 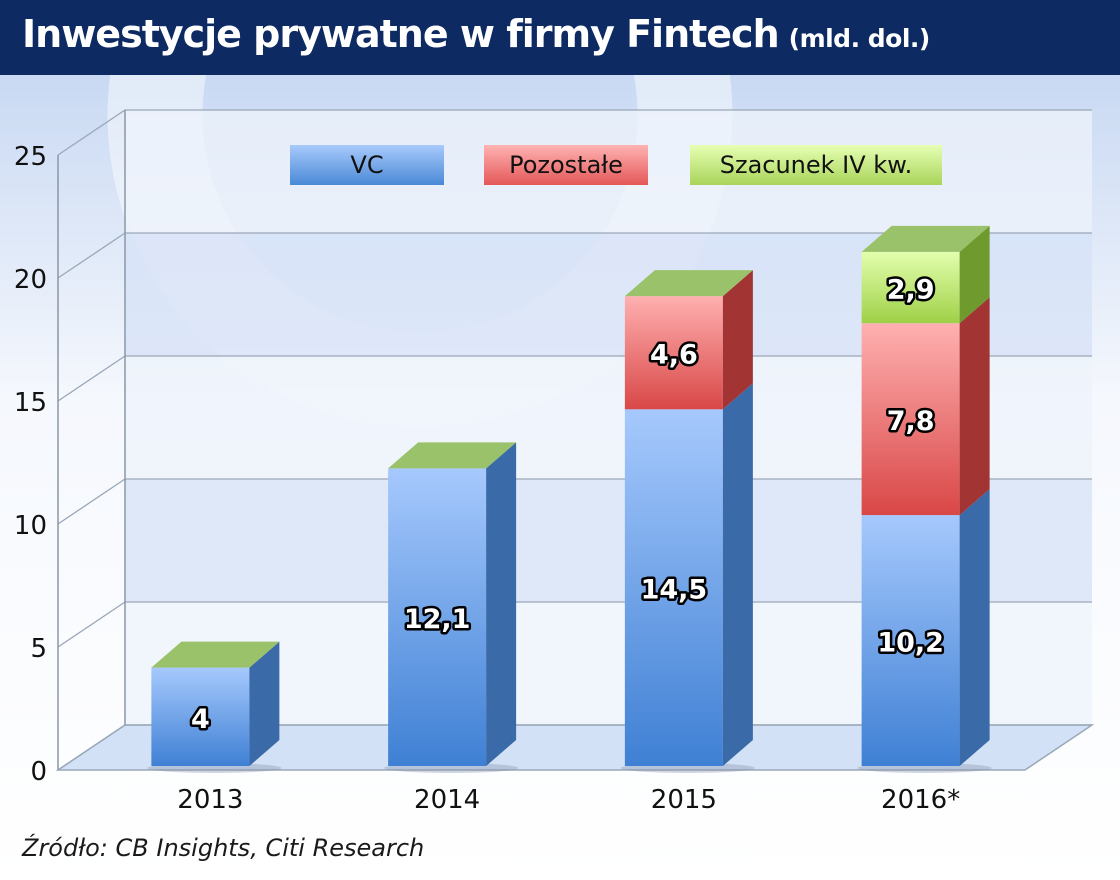 I want to click on y-tick-label: 15, so click(x=30, y=403).